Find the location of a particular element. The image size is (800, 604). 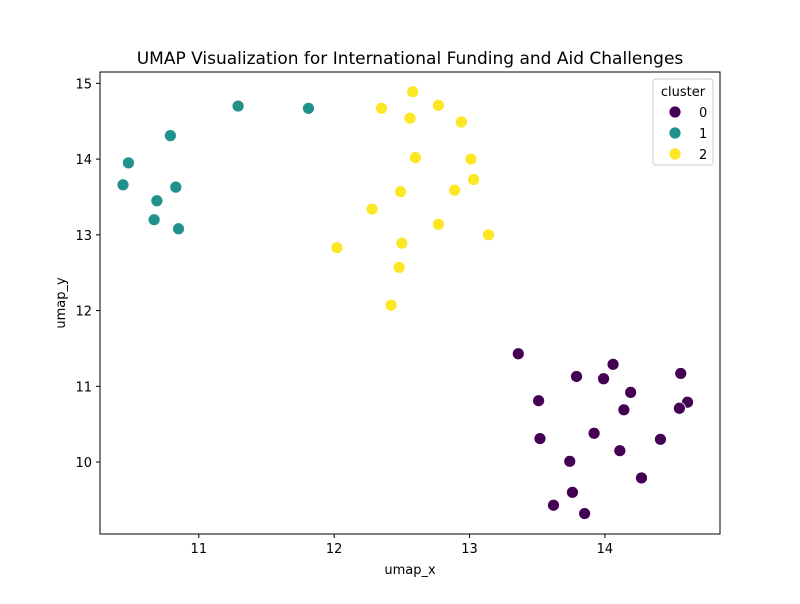

legend-entries: 0 1 2 is located at coordinates (687, 134).